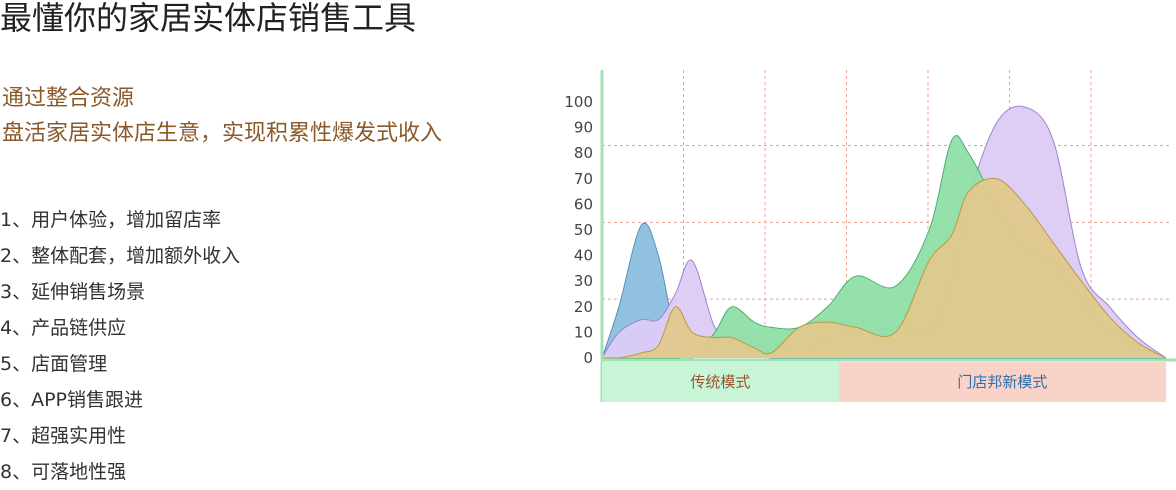  Describe the element at coordinates (583, 332) in the screenshot. I see `y-tick-label: 10` at that location.